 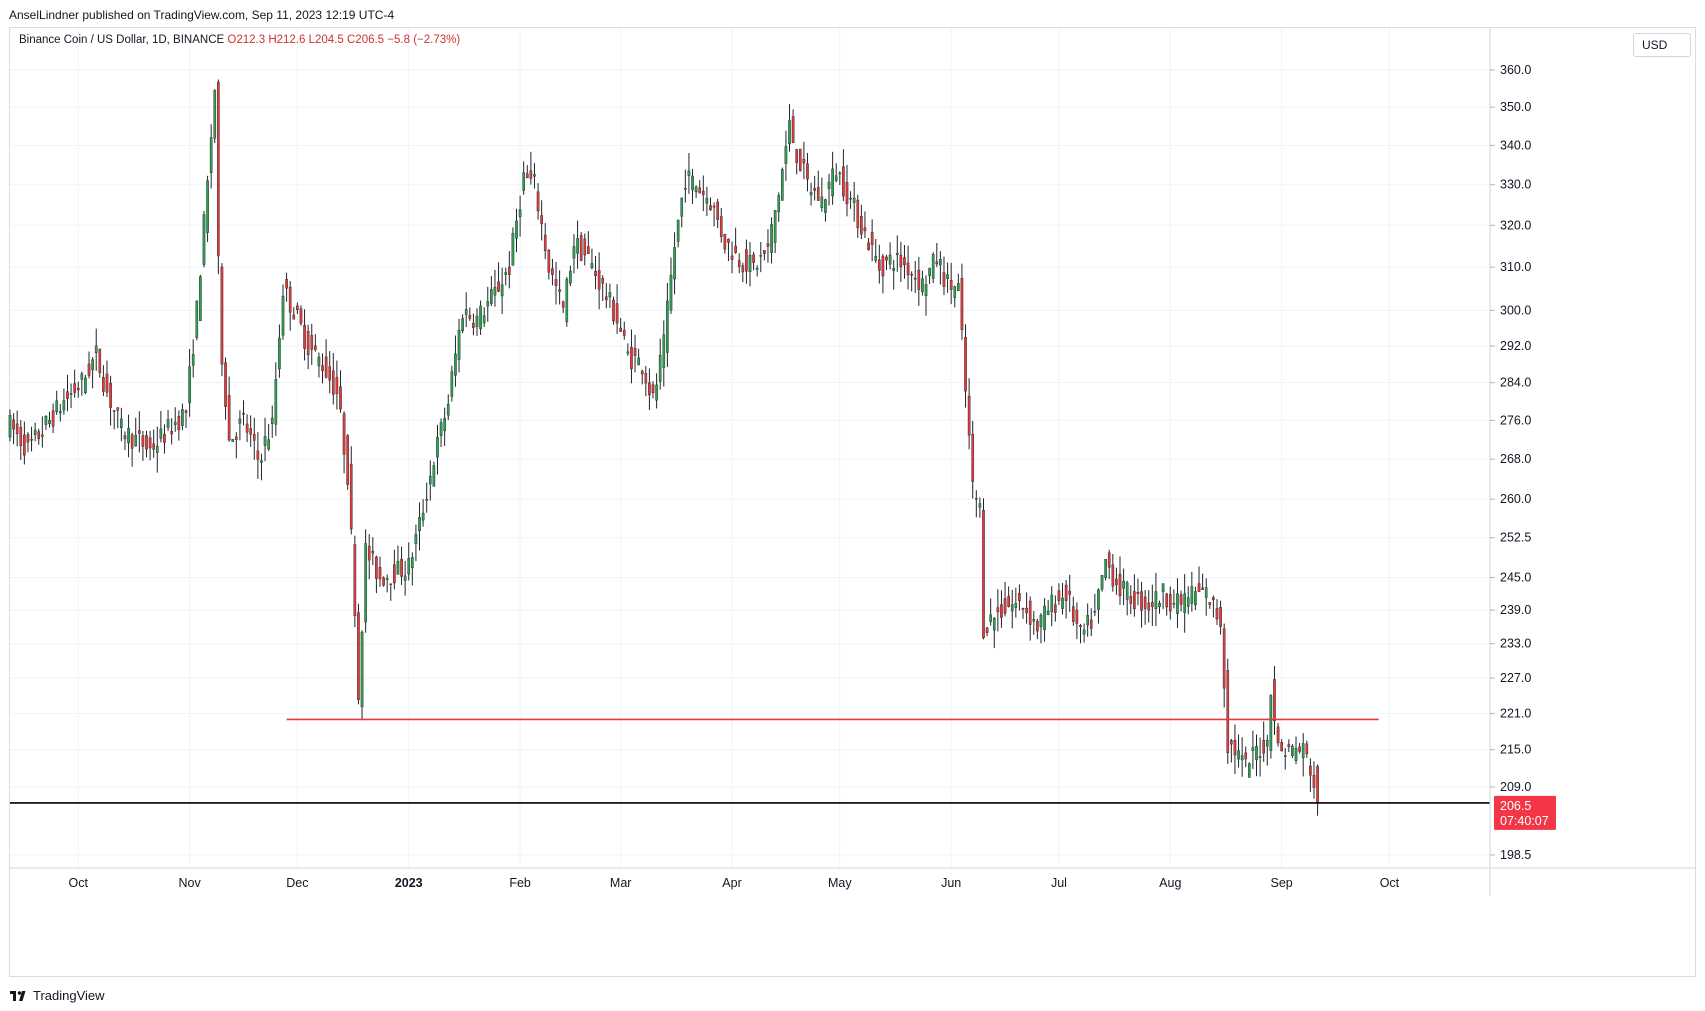 I want to click on currency-selector: USD, so click(x=1662, y=45).